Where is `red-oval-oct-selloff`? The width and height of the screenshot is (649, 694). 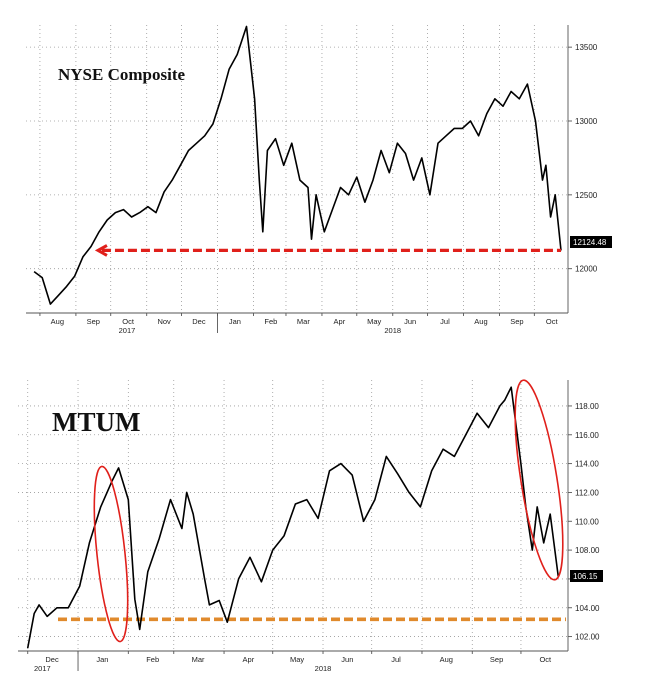
red-oval-oct-selloff is located at coordinates (539, 480).